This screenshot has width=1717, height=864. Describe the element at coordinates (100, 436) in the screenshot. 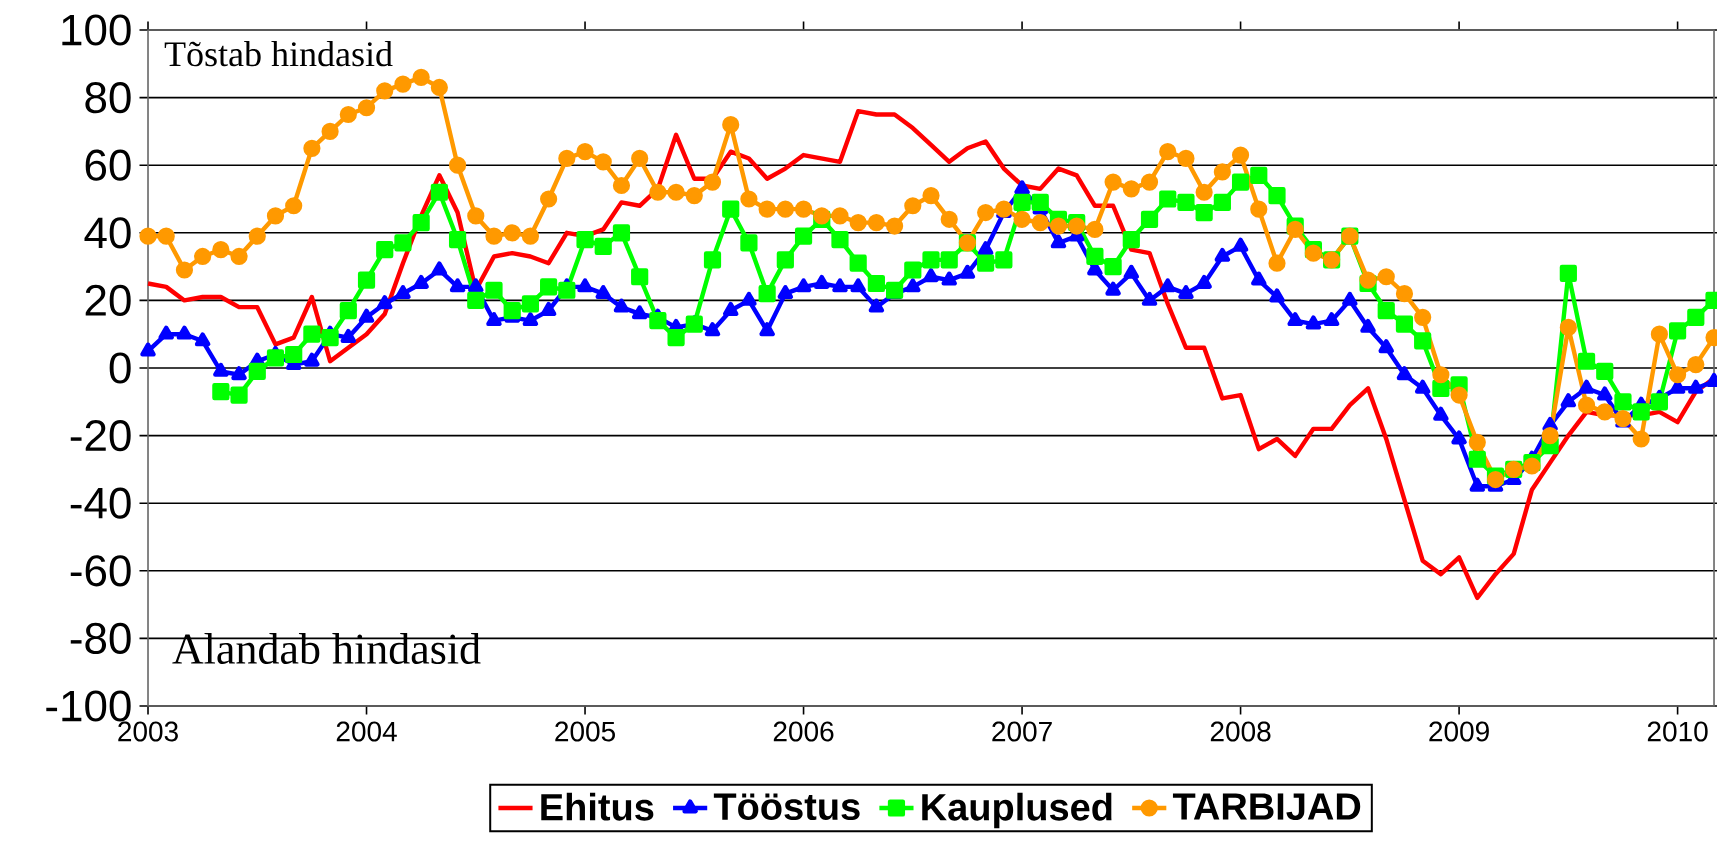

I see `y-tick-label: -20` at that location.